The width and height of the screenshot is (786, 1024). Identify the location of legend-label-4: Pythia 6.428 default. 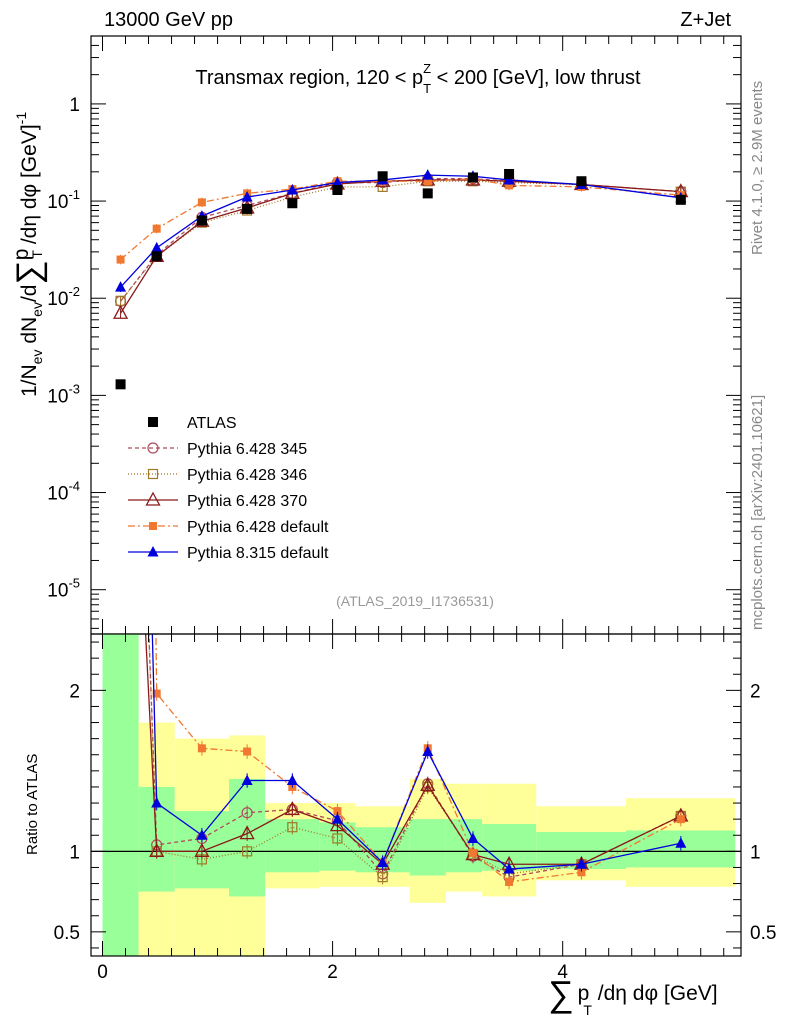
(258, 527).